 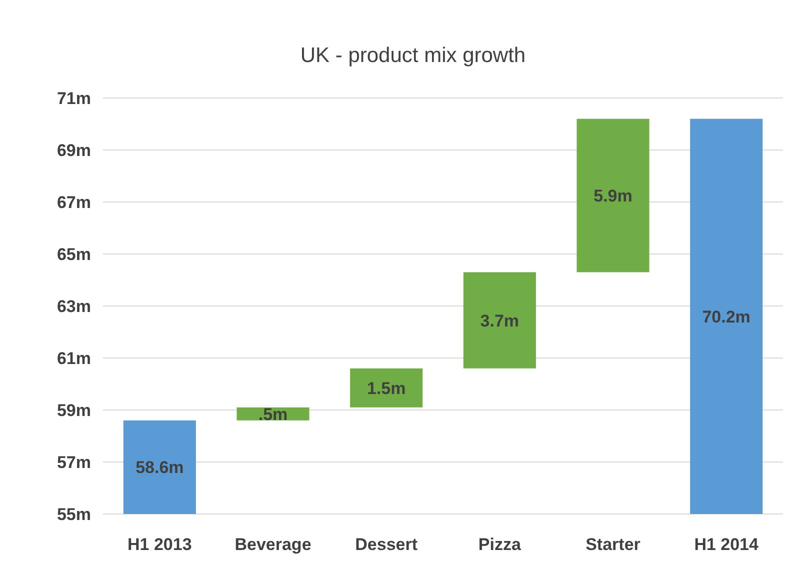 What do you see at coordinates (500, 544) in the screenshot?
I see `x-tick-label: Pizza` at bounding box center [500, 544].